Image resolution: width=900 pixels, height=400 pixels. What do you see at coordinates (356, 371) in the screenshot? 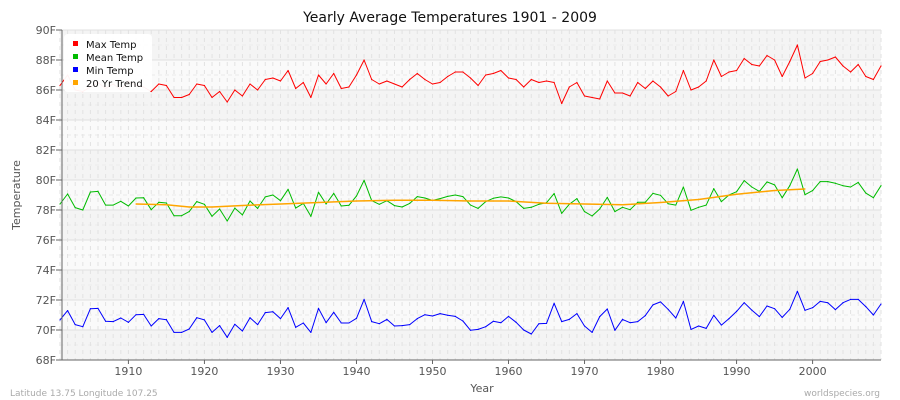
I see `x-tick-label: 1940` at bounding box center [356, 371].